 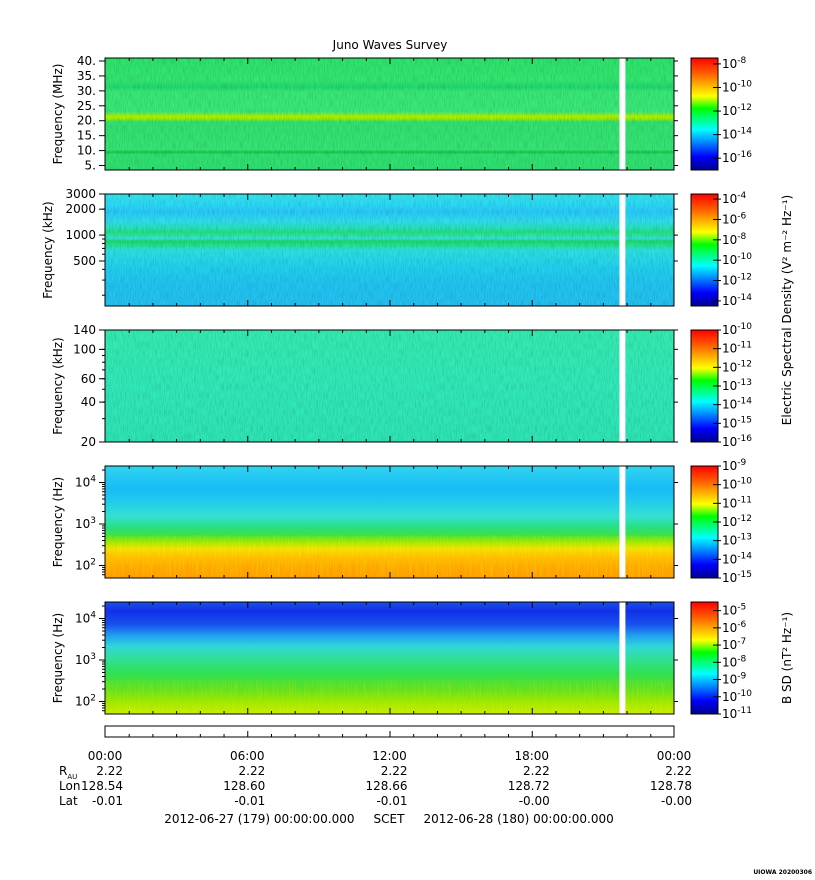 I want to click on y-axis-label: Frequency (MHz), so click(x=58, y=114).